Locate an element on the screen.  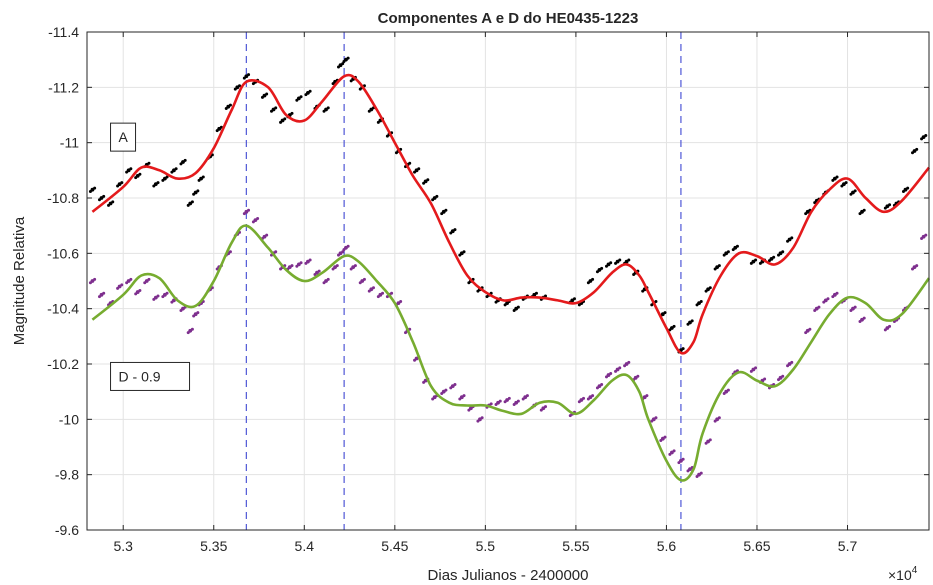
y-tick-label: -11.2 is located at coordinates (63, 87).